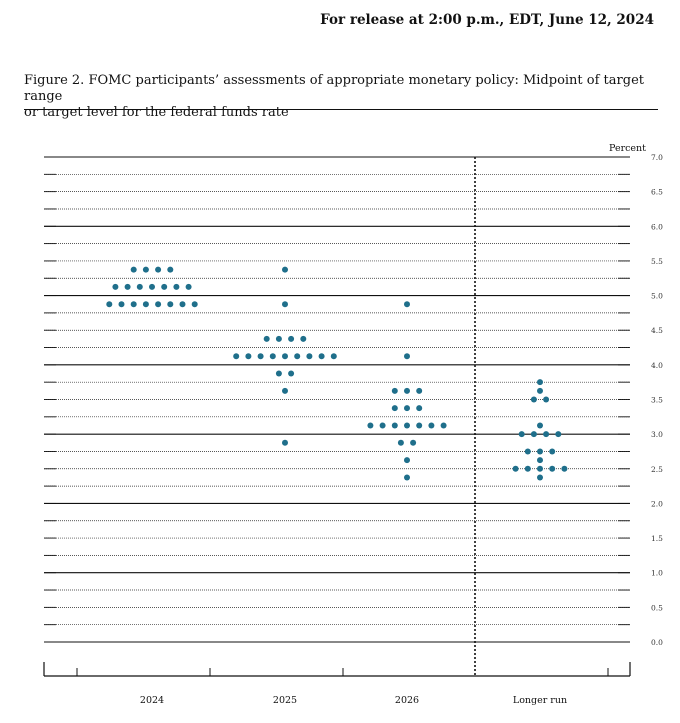  What do you see at coordinates (657, 296) in the screenshot?
I see `y-tick-label: 5.0` at bounding box center [657, 296].